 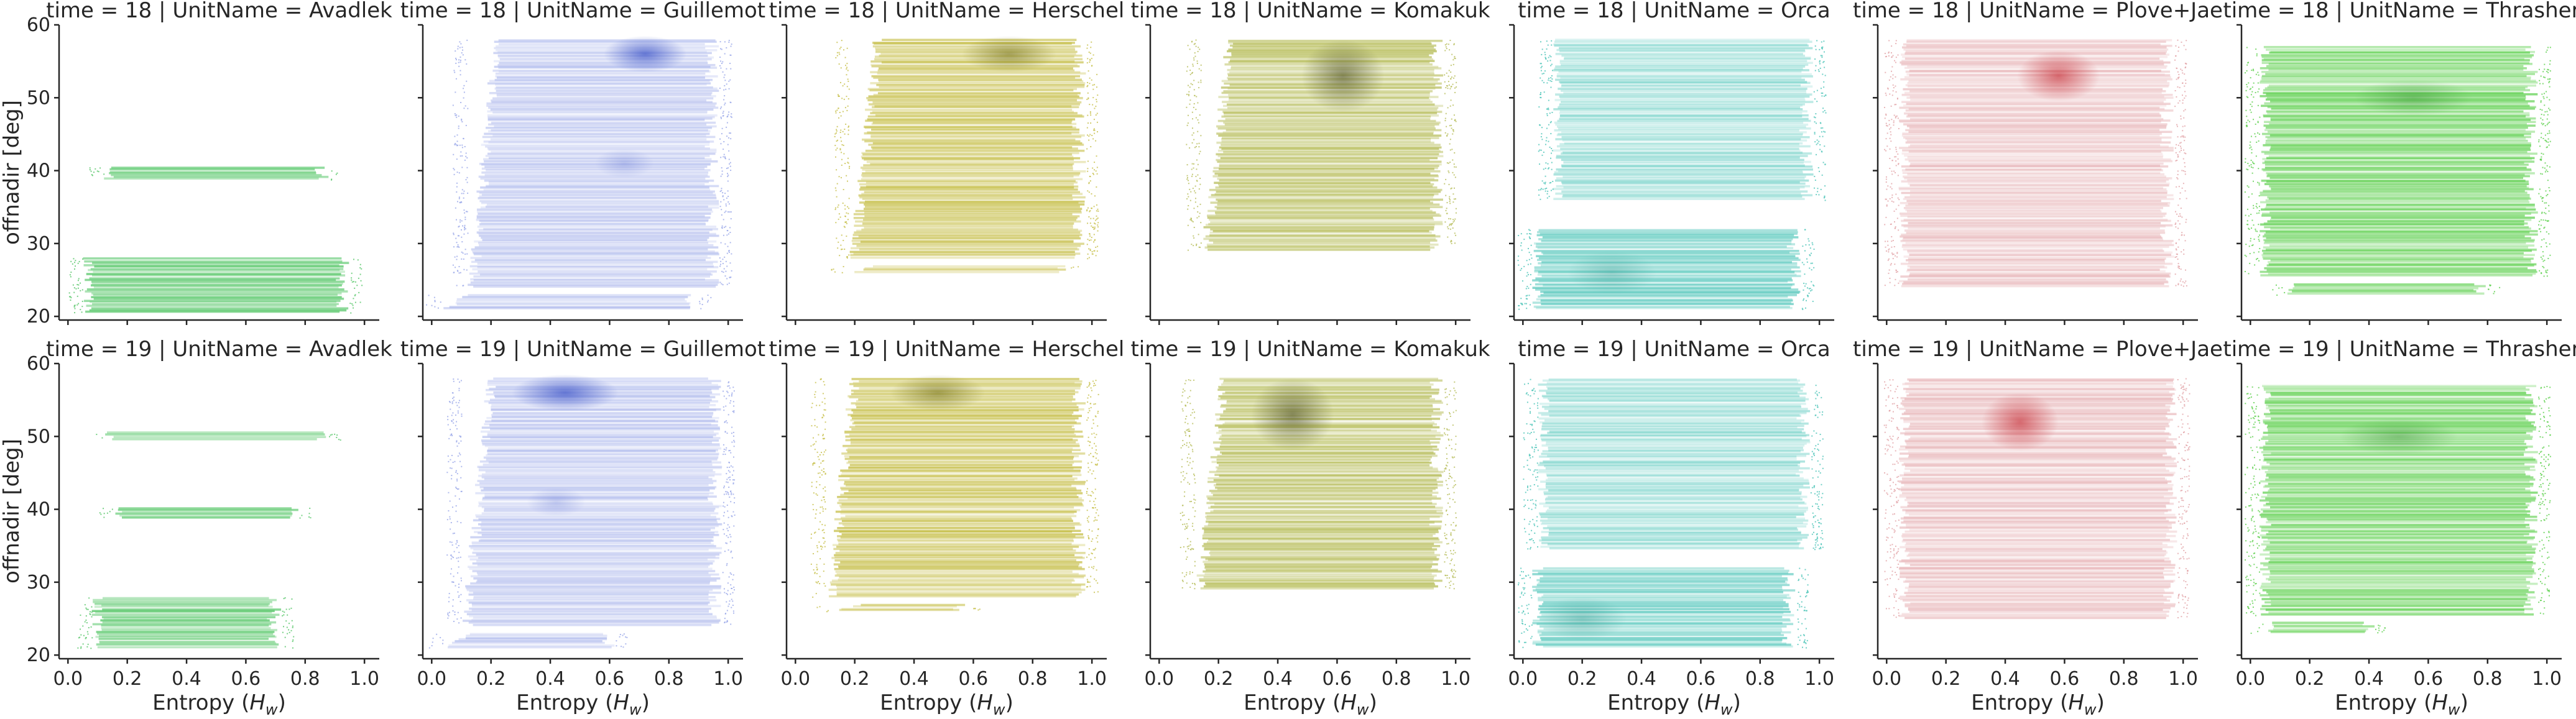 I want to click on y-tick-label: 60, so click(x=38, y=364).